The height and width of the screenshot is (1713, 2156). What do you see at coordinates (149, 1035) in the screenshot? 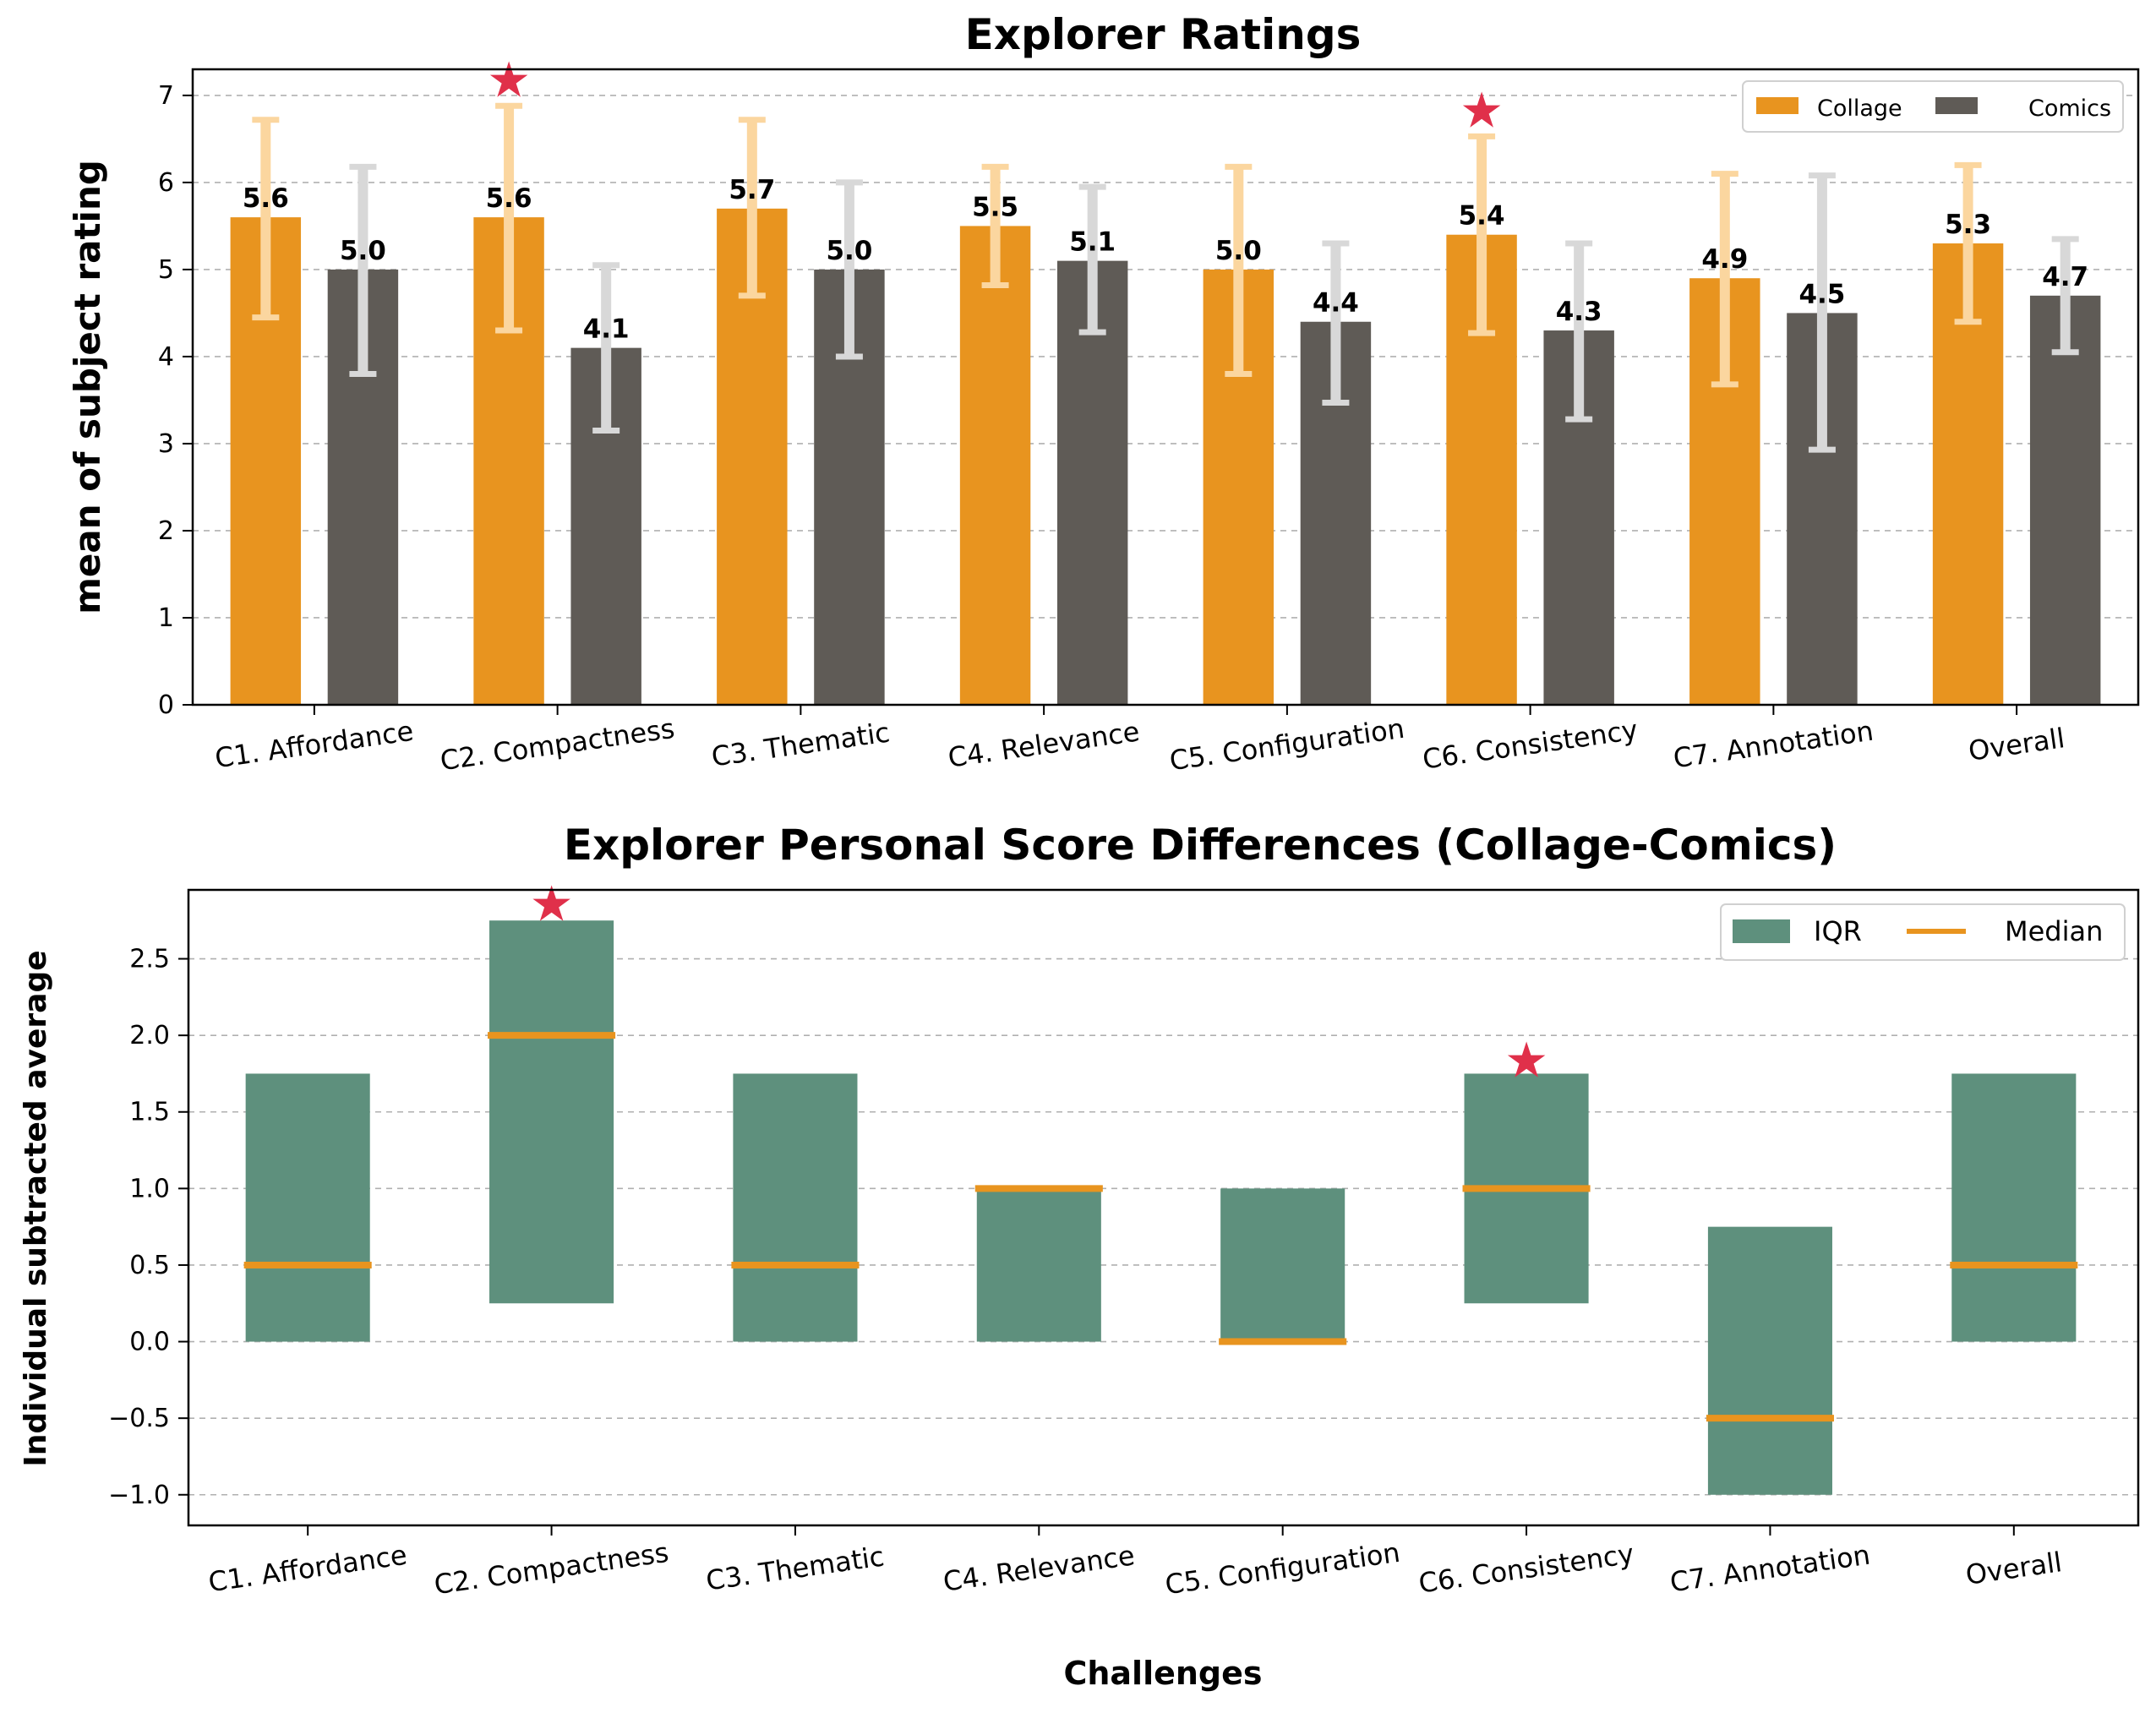
I see `y-tick-label: 2.0` at bounding box center [149, 1035].